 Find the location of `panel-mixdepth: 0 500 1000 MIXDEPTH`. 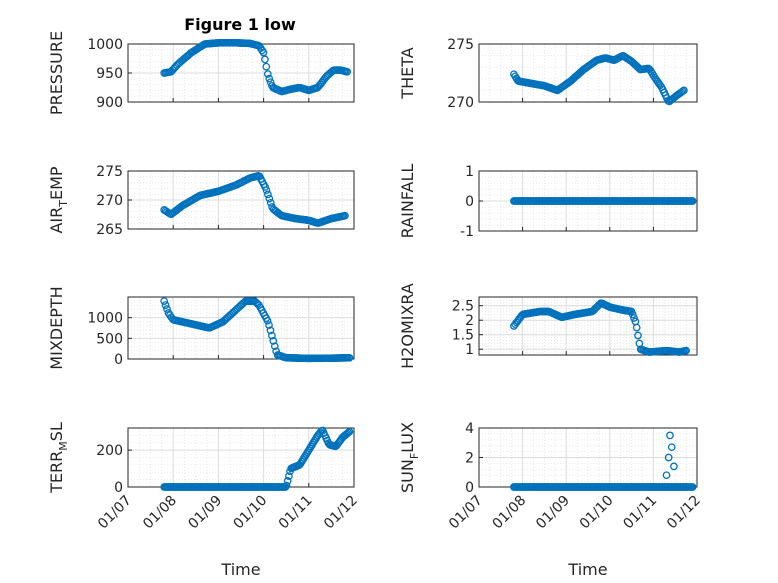

panel-mixdepth: 0 500 1000 MIXDEPTH is located at coordinates (201, 328).